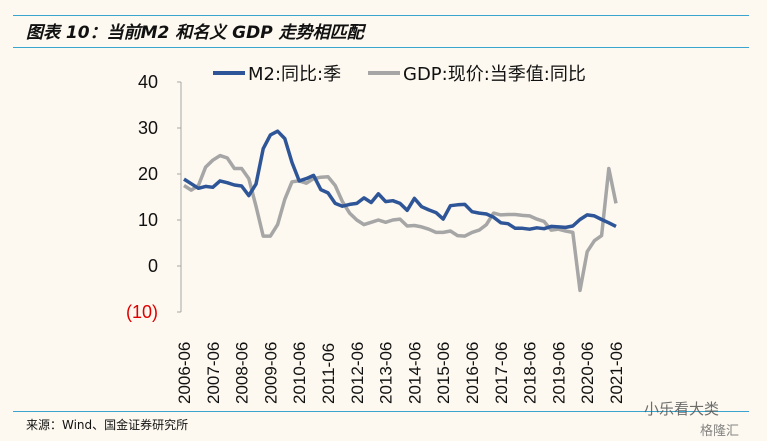 The image size is (767, 441). Describe the element at coordinates (270, 373) in the screenshot. I see `x-tick-label: 2009-06` at that location.